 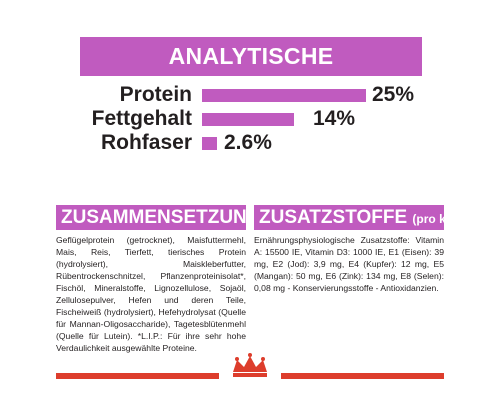 I want to click on composition-title: ZUSAMMENSETZUNG, so click(x=151, y=217).